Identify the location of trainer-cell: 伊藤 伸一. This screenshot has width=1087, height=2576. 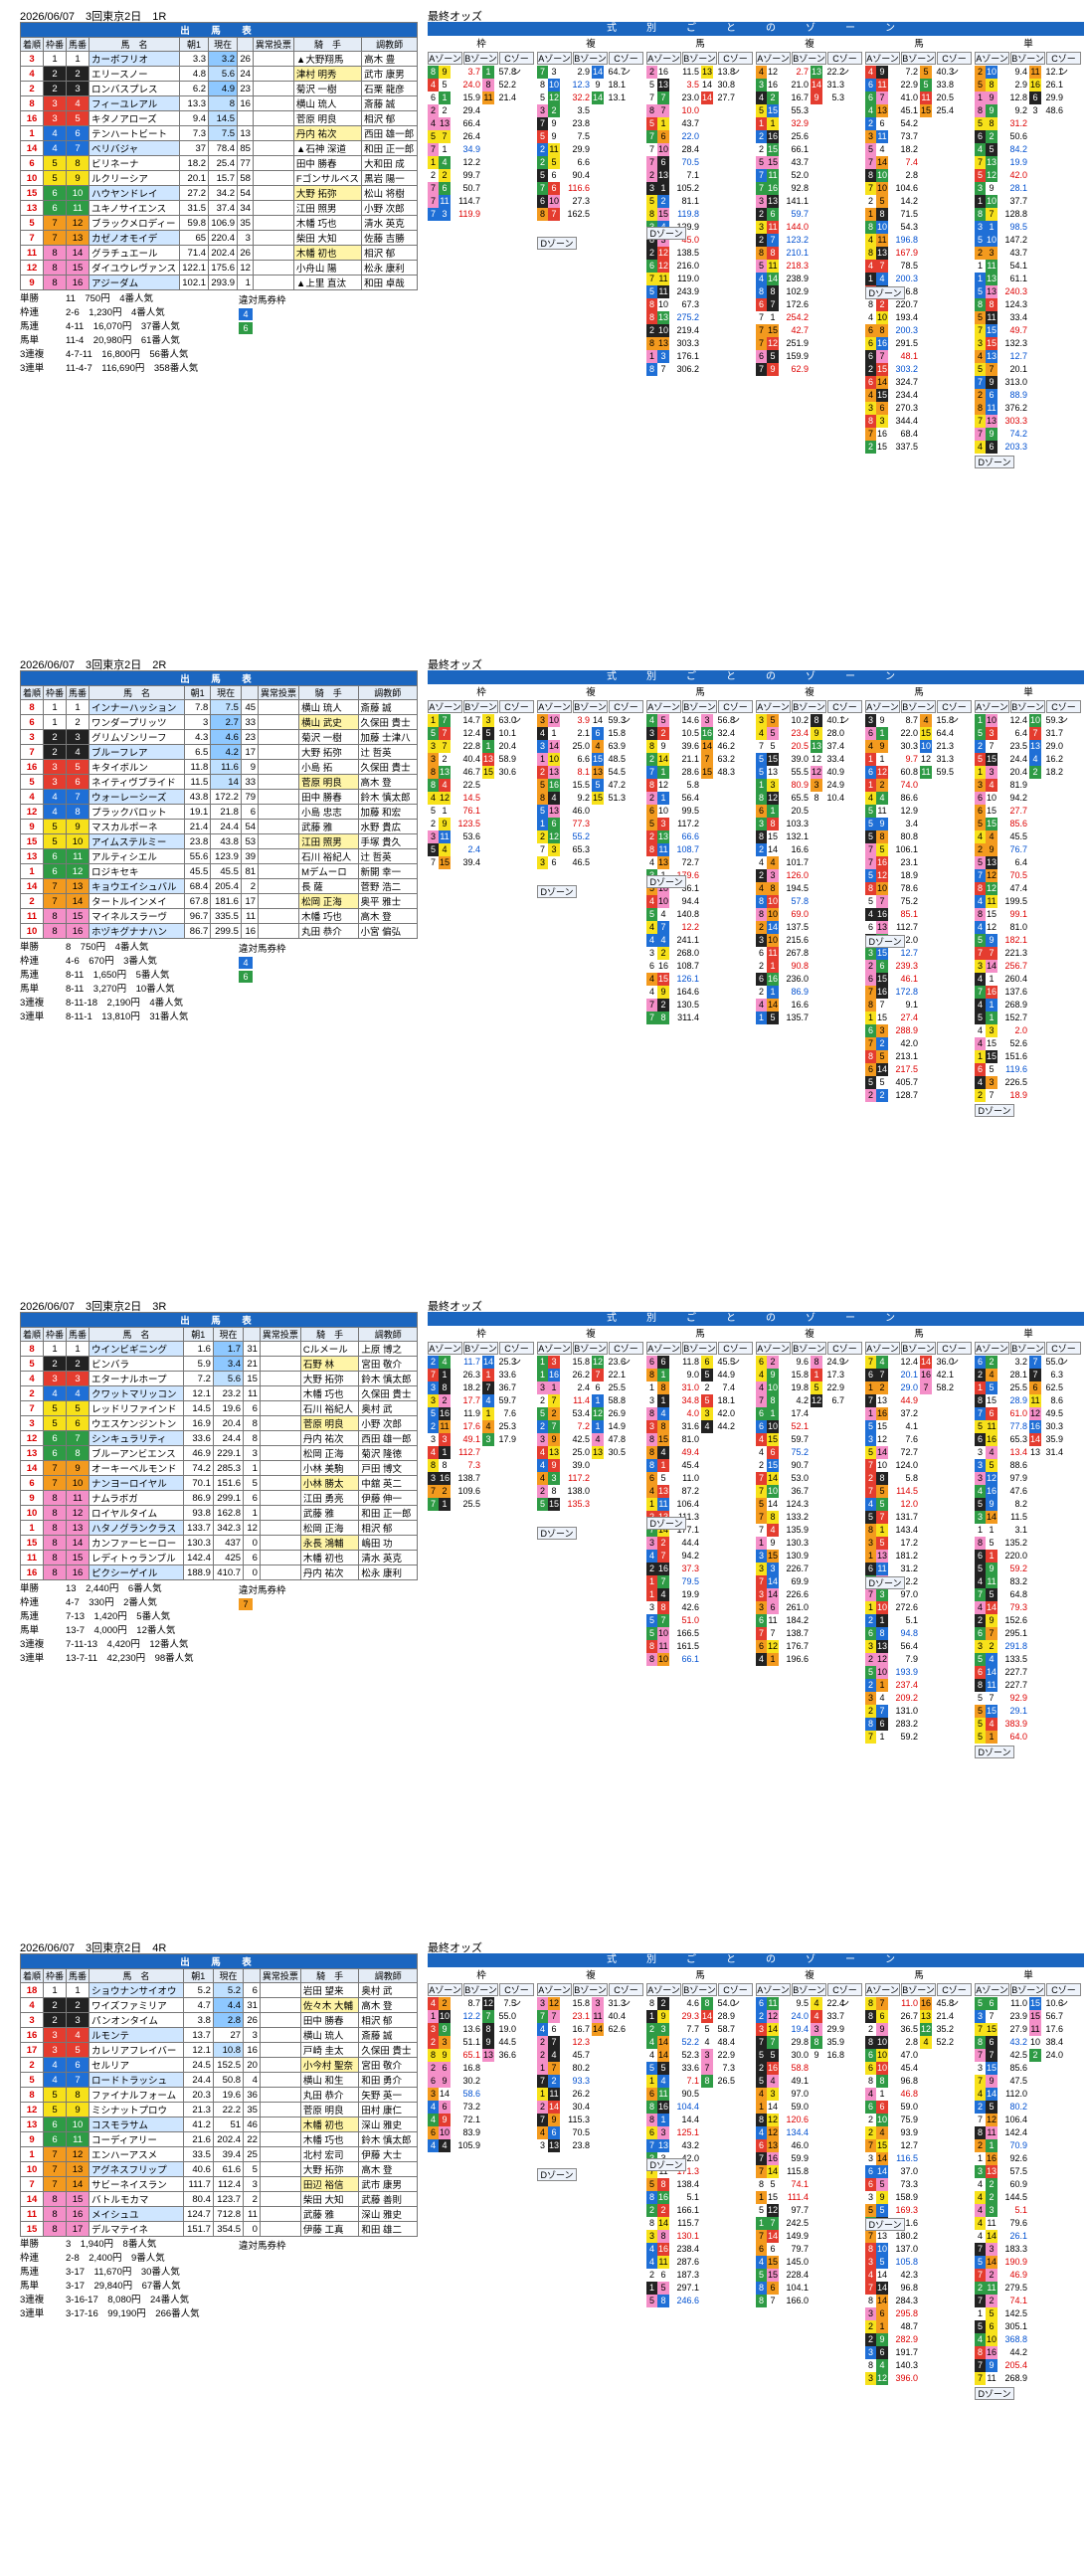
(388, 1498).